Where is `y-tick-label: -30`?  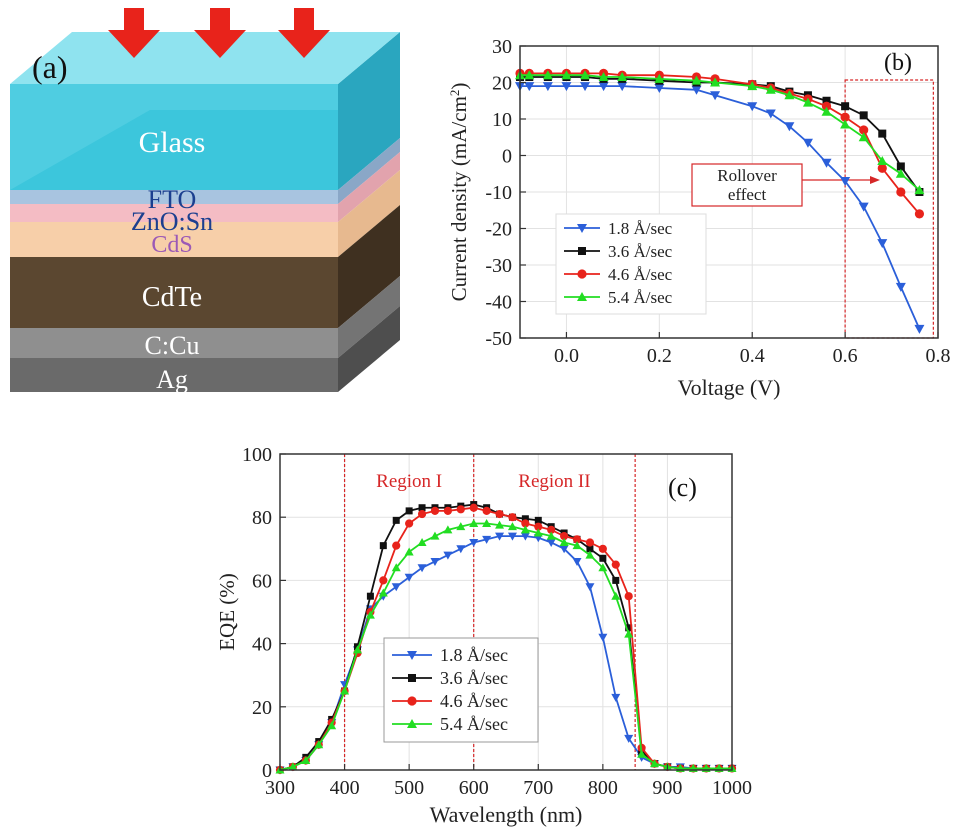
y-tick-label: -30 is located at coordinates (498, 266).